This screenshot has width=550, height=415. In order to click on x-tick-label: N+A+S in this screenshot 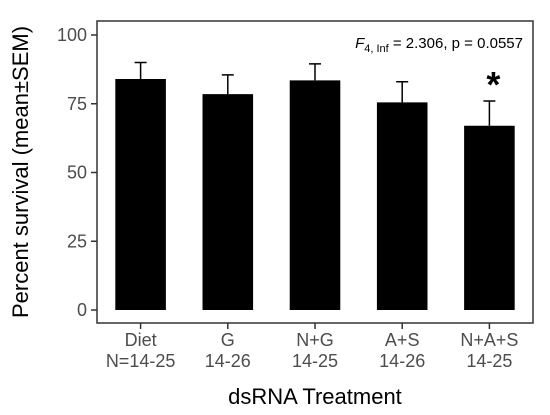, I will do `click(489, 340)`.